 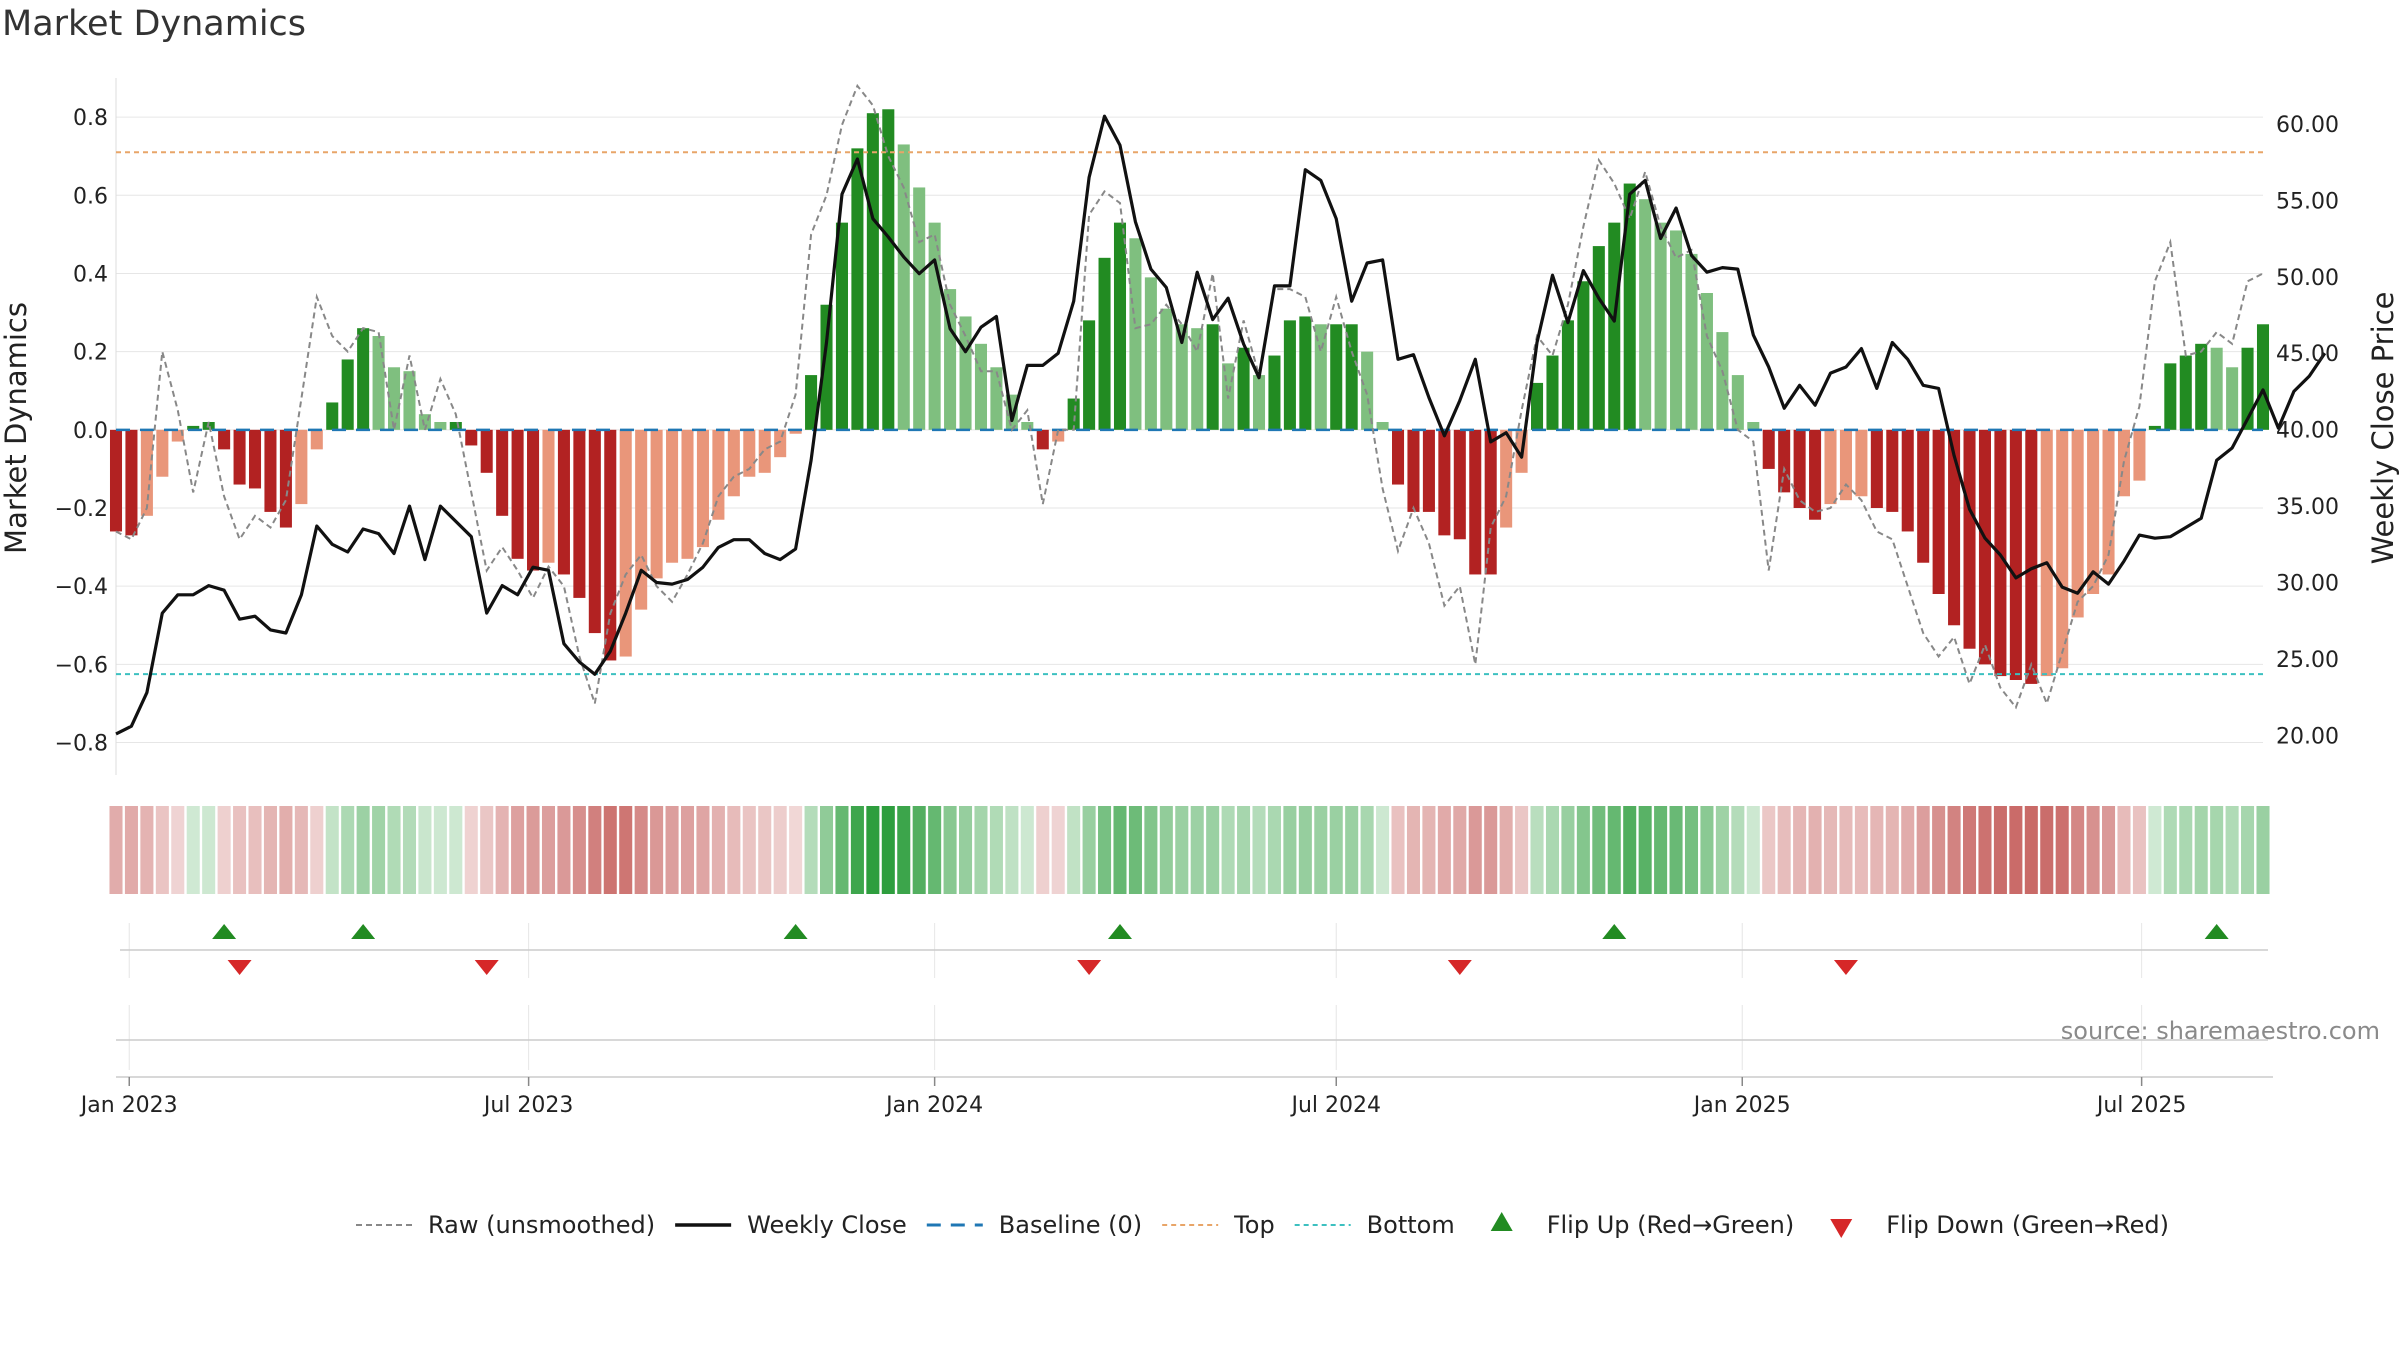 I want to click on legend-item: Baseline (0), so click(x=1034, y=1225).